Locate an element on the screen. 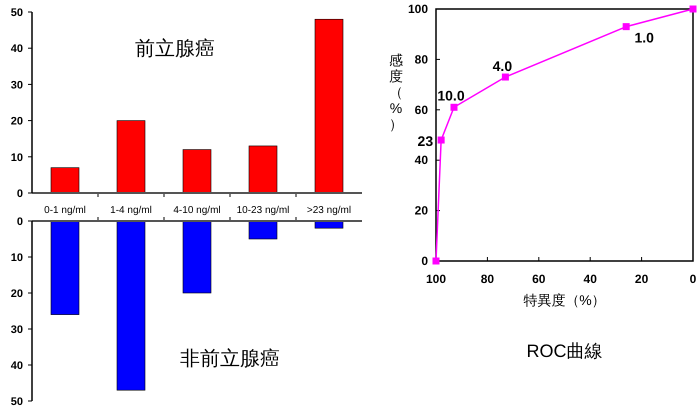  x-tick-label: 80 is located at coordinates (487, 279).